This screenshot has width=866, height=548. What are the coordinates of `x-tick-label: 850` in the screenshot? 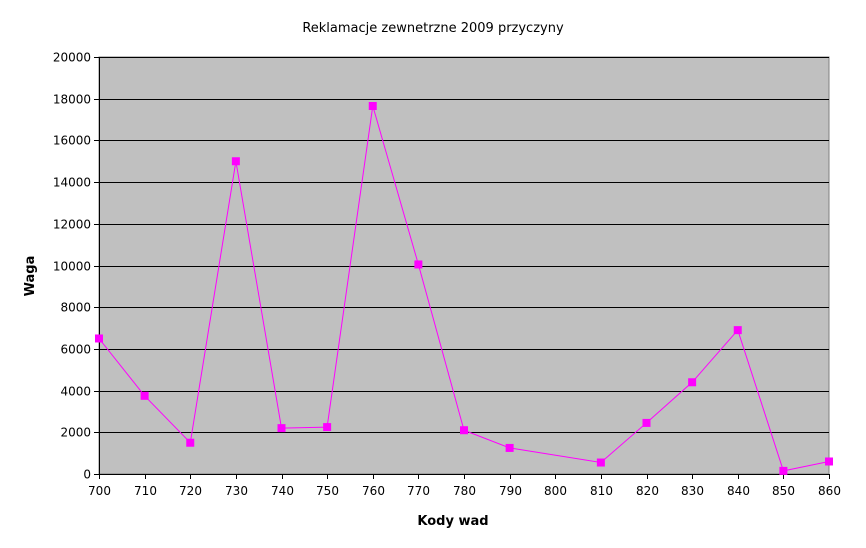 It's located at (783, 491).